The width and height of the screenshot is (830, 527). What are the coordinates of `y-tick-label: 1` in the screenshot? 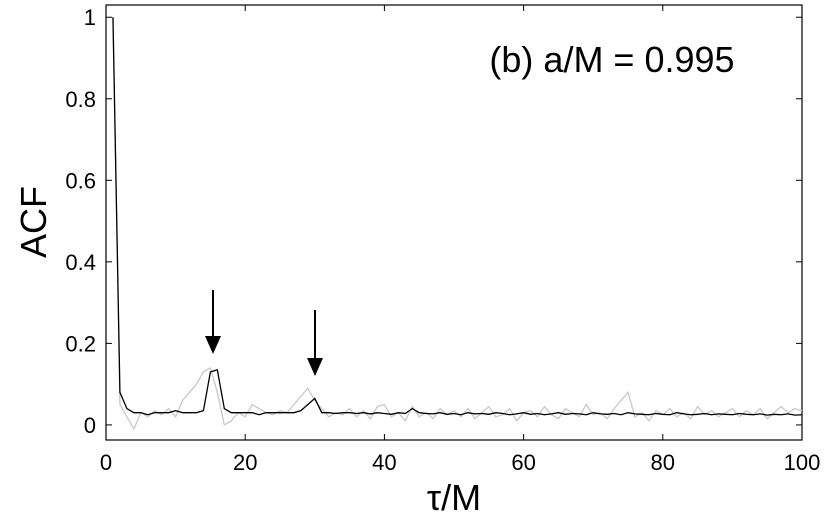 It's located at (90, 17).